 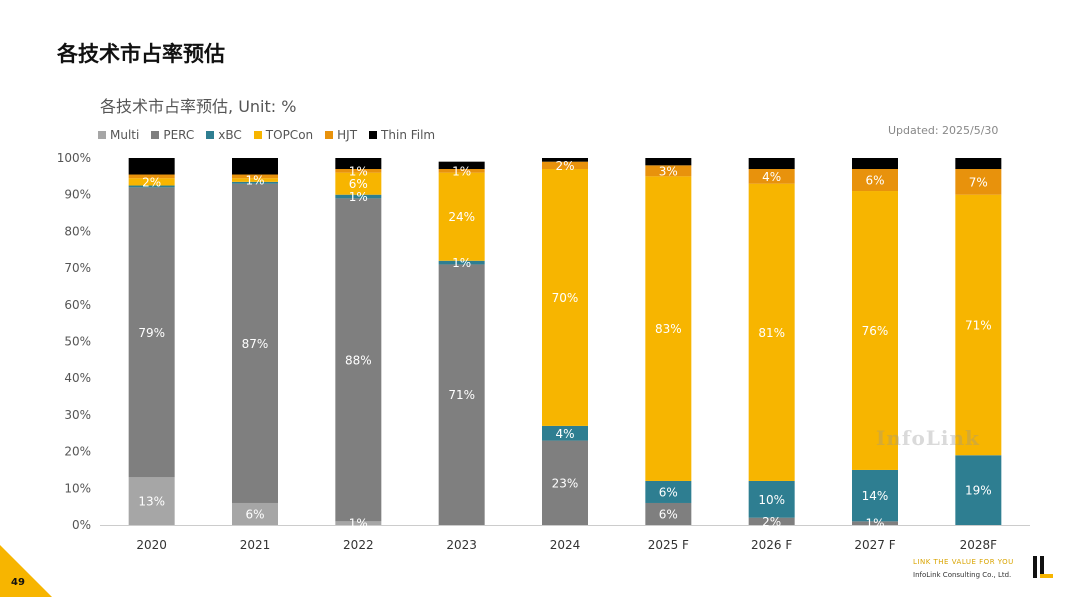 I want to click on watermark: InfoLink, so click(x=928, y=438).